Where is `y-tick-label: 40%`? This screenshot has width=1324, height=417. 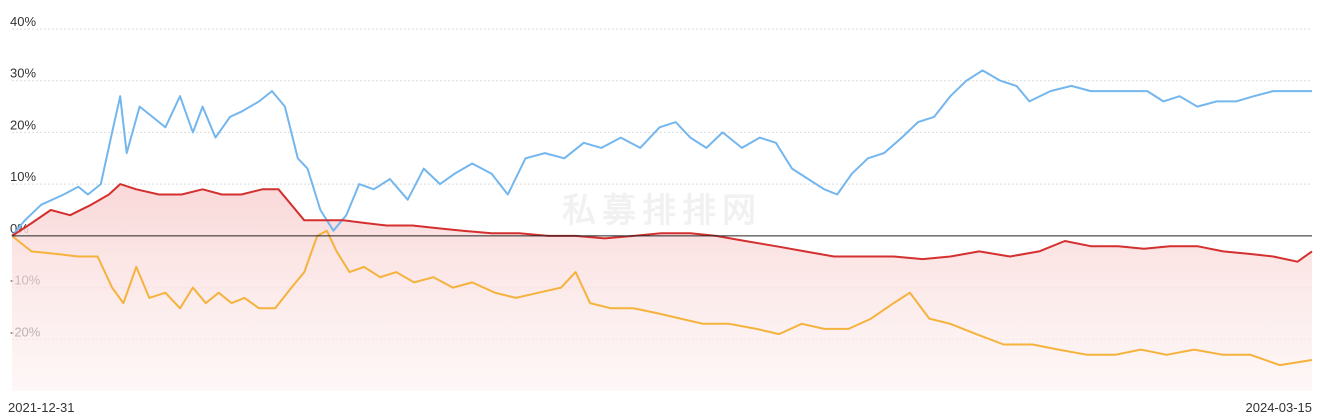 y-tick-label: 40% is located at coordinates (23, 21).